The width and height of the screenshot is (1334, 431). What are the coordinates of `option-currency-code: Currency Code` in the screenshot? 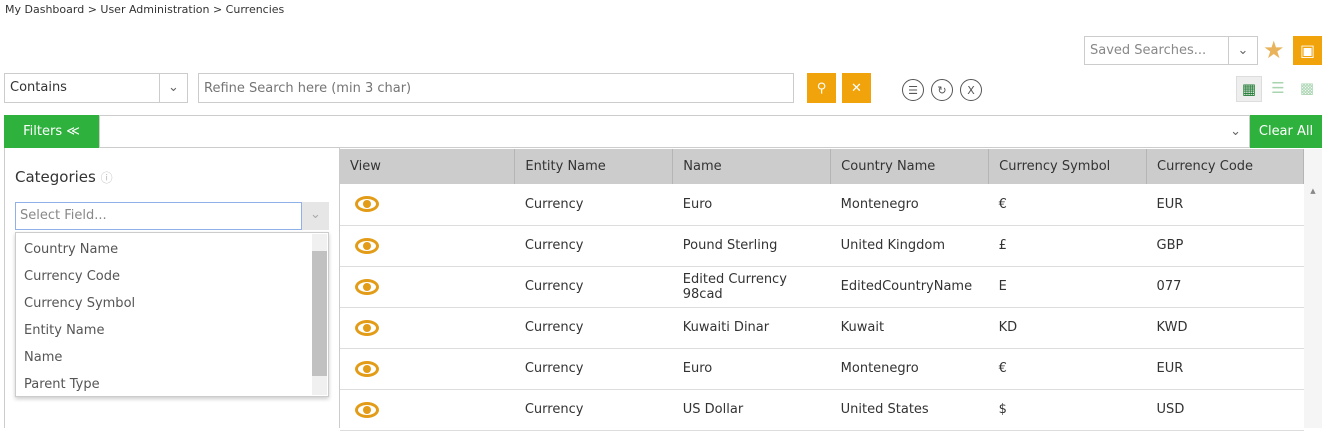 It's located at (72, 276).